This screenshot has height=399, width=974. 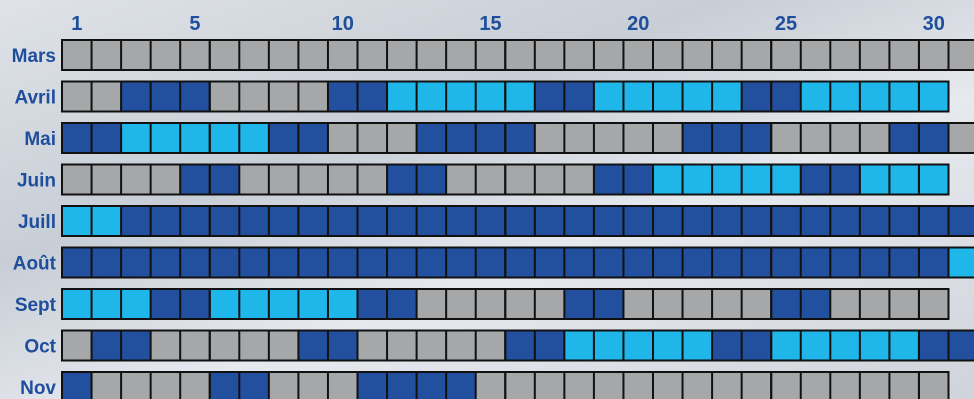 What do you see at coordinates (35, 264) in the screenshot?
I see `month-label: Août` at bounding box center [35, 264].